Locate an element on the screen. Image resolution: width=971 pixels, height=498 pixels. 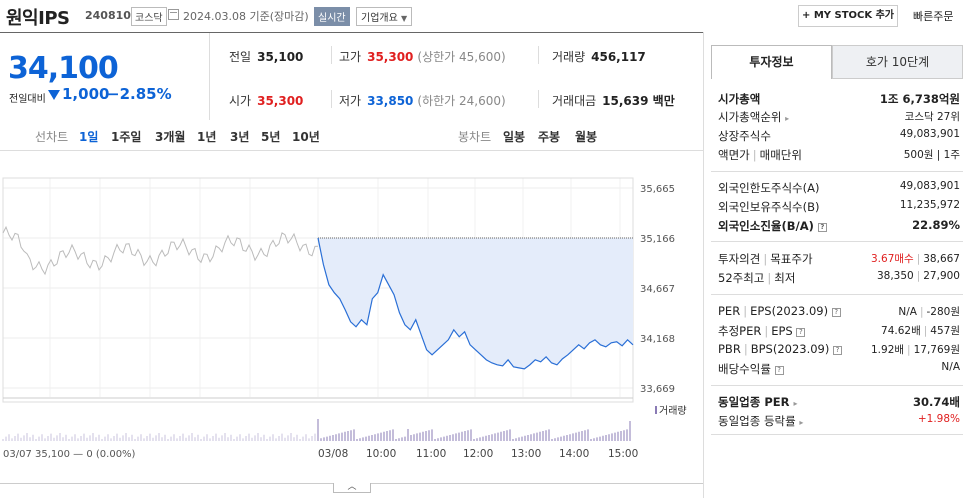
line-chart-label: 선차트 is located at coordinates (52, 137).